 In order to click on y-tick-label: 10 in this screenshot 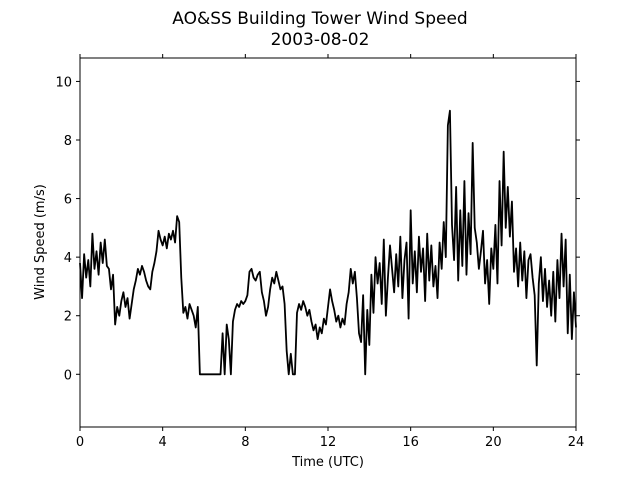, I will do `click(63, 82)`.